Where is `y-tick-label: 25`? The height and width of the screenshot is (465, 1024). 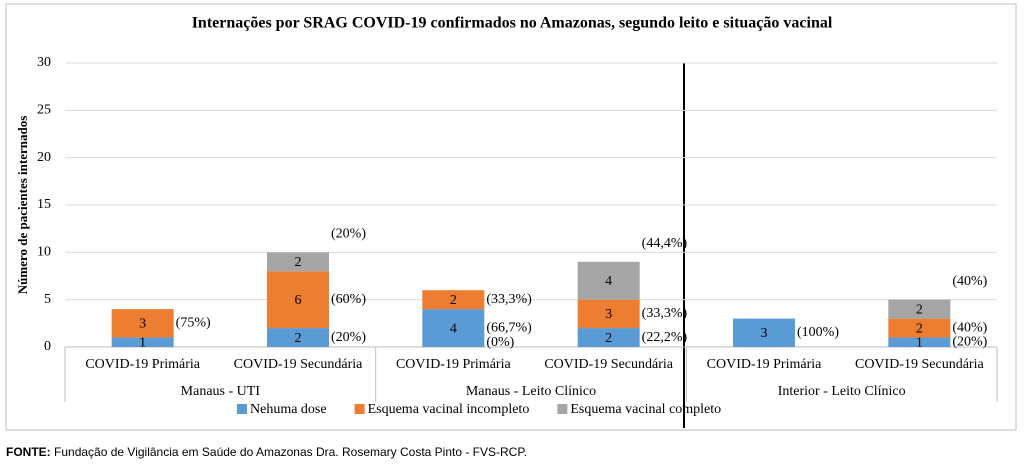
y-tick-label: 25 is located at coordinates (44, 110).